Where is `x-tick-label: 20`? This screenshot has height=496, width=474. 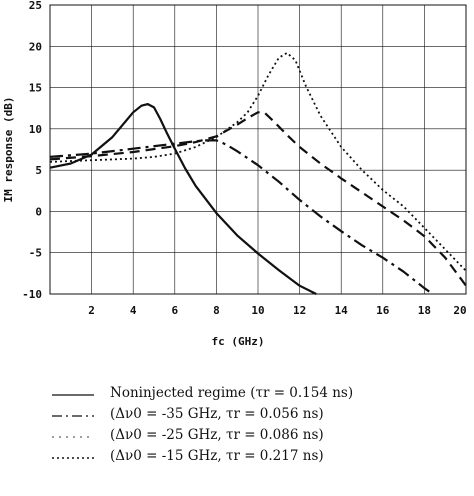
x-tick-label: 20 is located at coordinates (459, 310).